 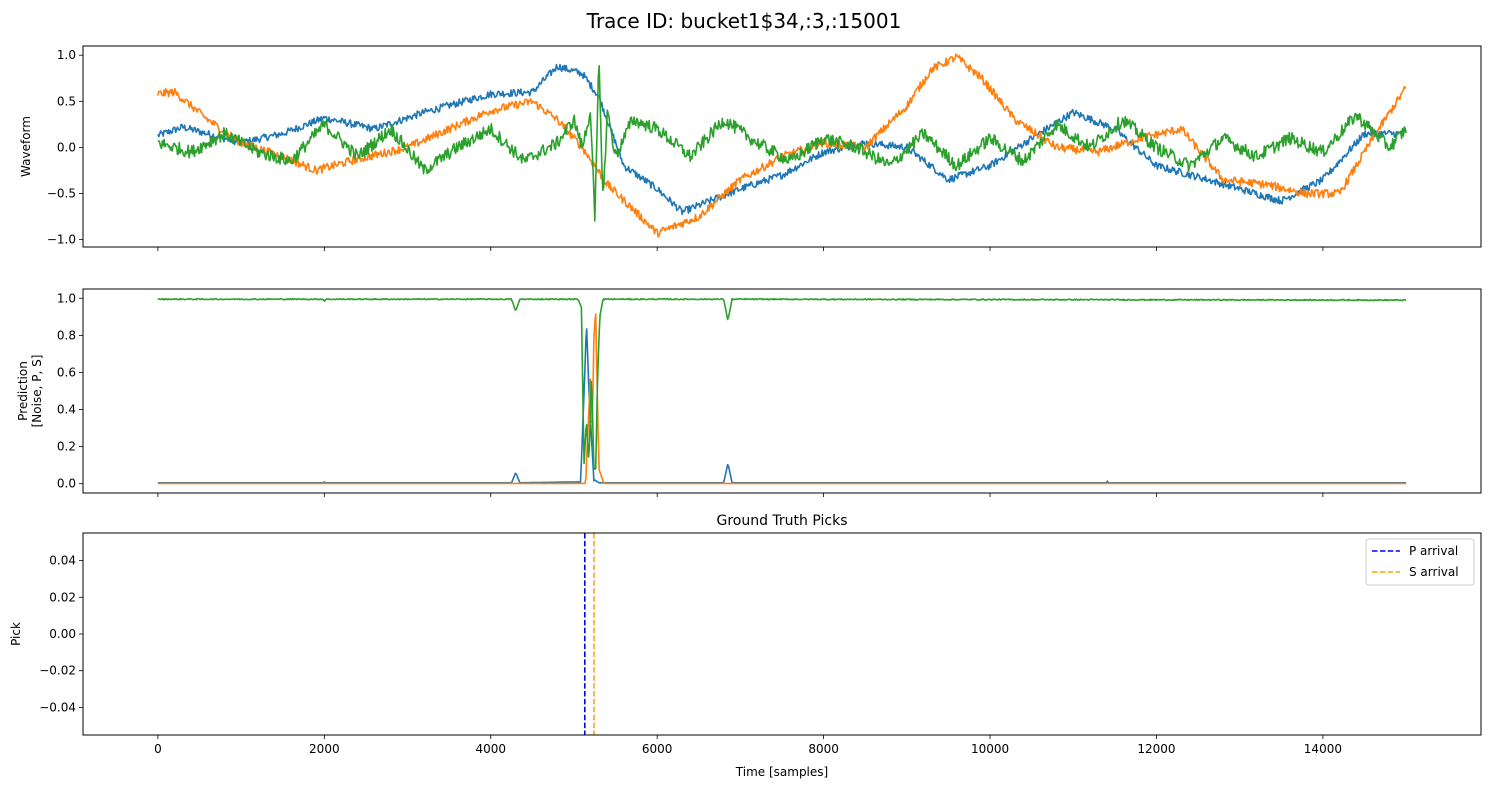 I want to click on prediction-ylabel-line-1: Prediction, so click(x=23, y=391).